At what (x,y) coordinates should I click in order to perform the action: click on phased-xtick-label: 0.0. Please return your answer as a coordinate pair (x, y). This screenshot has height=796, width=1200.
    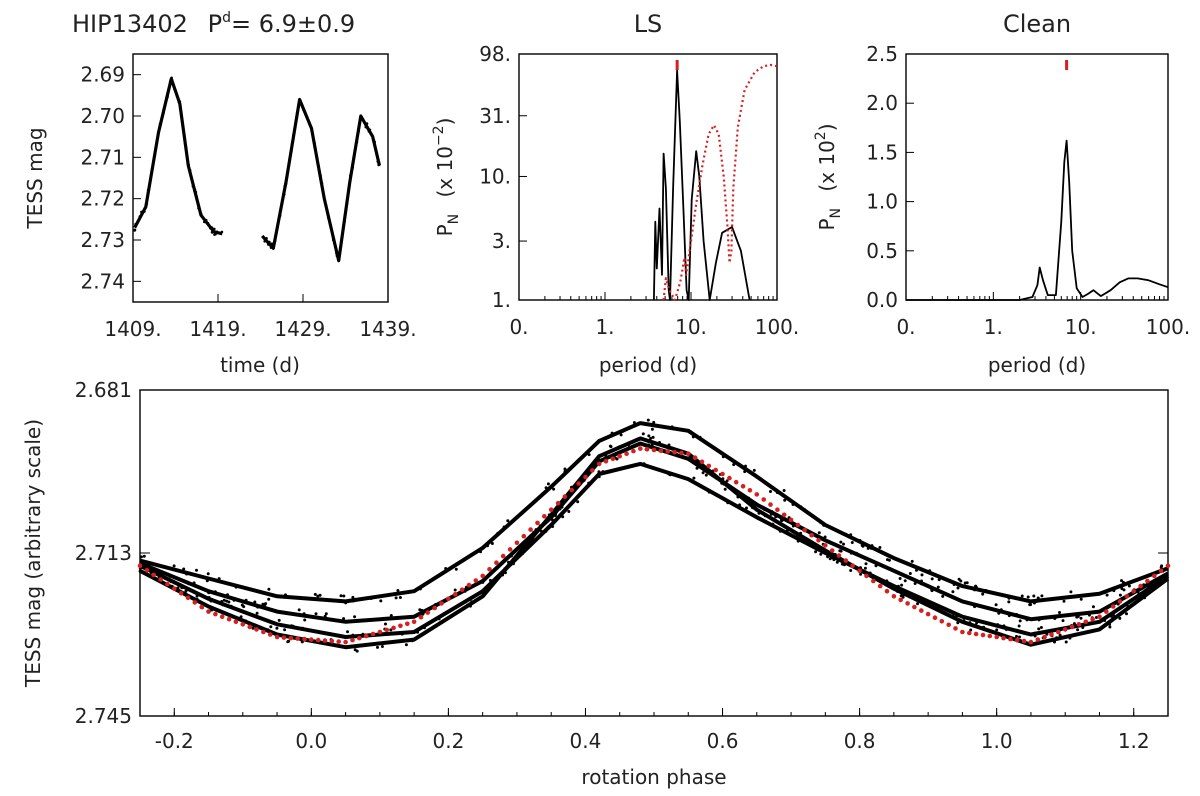
    Looking at the image, I should click on (311, 741).